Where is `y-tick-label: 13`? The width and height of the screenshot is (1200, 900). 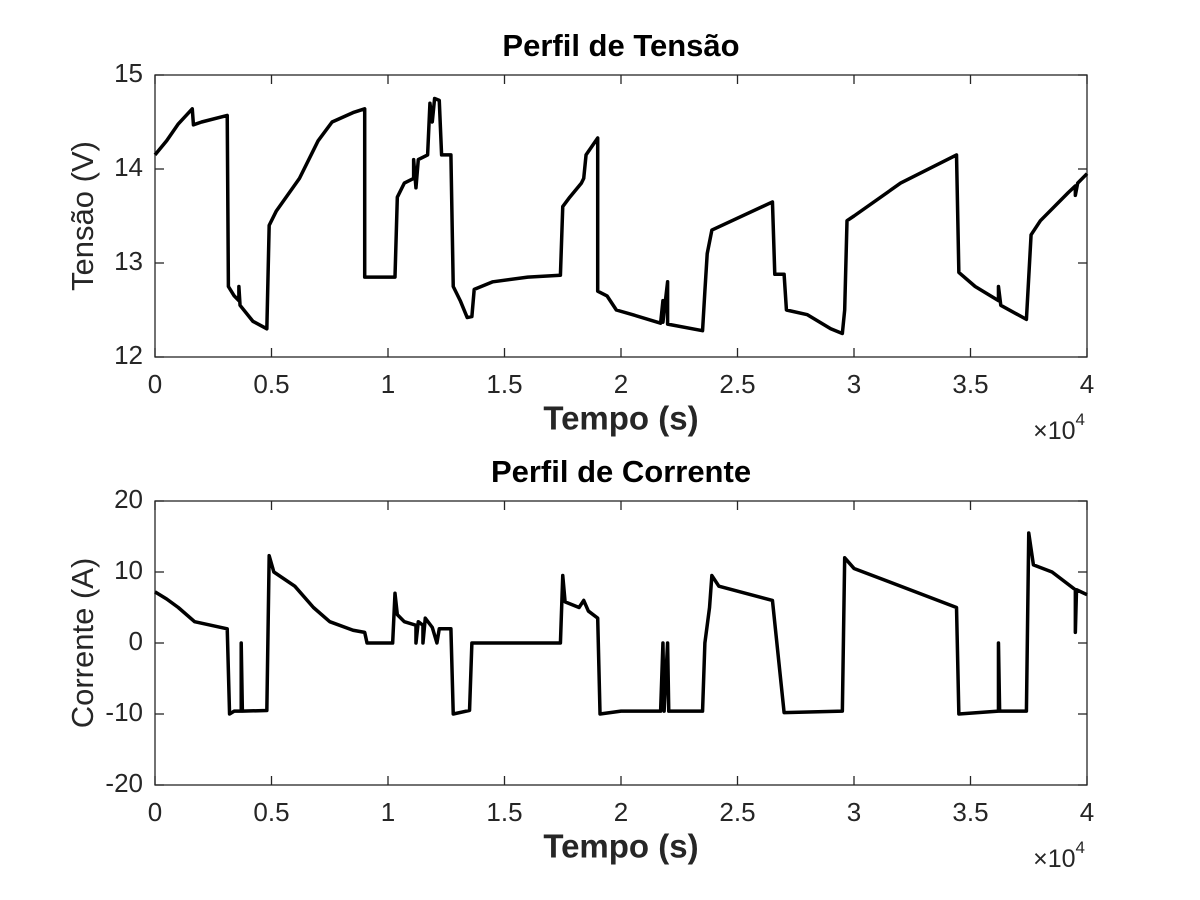 y-tick-label: 13 is located at coordinates (128, 261).